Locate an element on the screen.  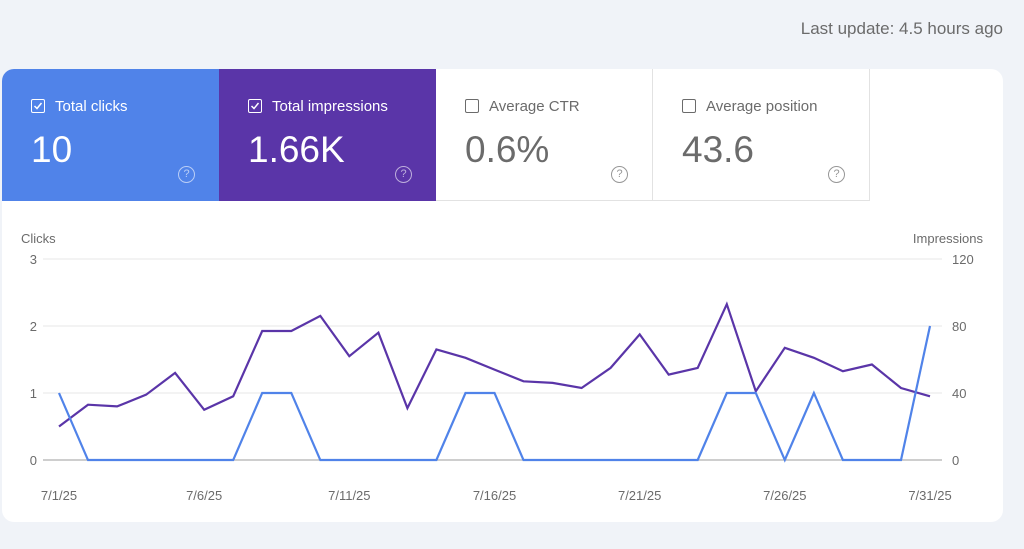
metric-total-clicks: Total clicks 10 ? is located at coordinates (110, 135).